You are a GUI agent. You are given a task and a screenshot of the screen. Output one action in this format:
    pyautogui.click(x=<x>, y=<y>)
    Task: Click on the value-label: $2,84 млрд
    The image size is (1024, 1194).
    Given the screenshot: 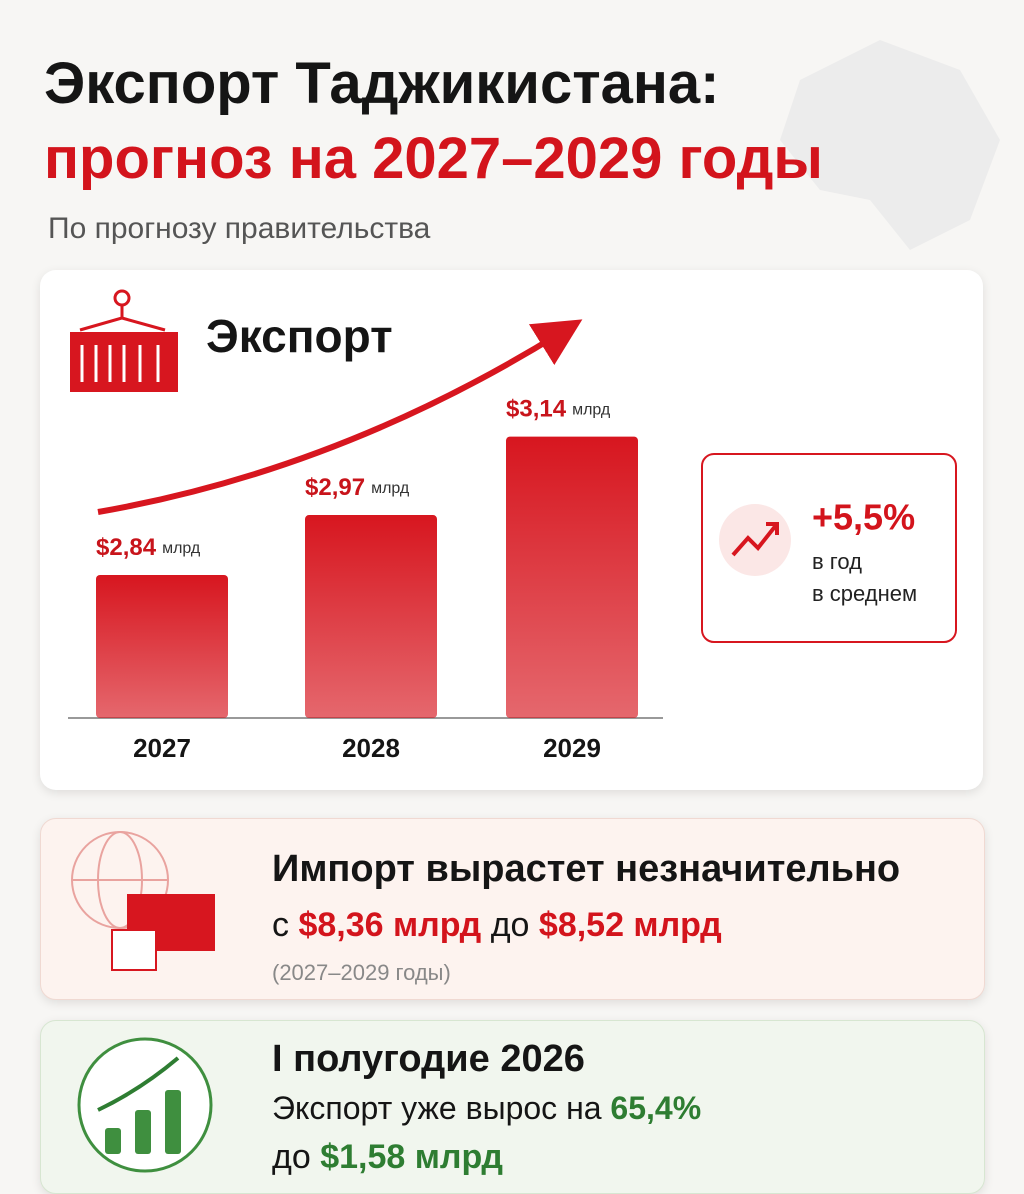 What is the action you would take?
    pyautogui.click(x=148, y=547)
    